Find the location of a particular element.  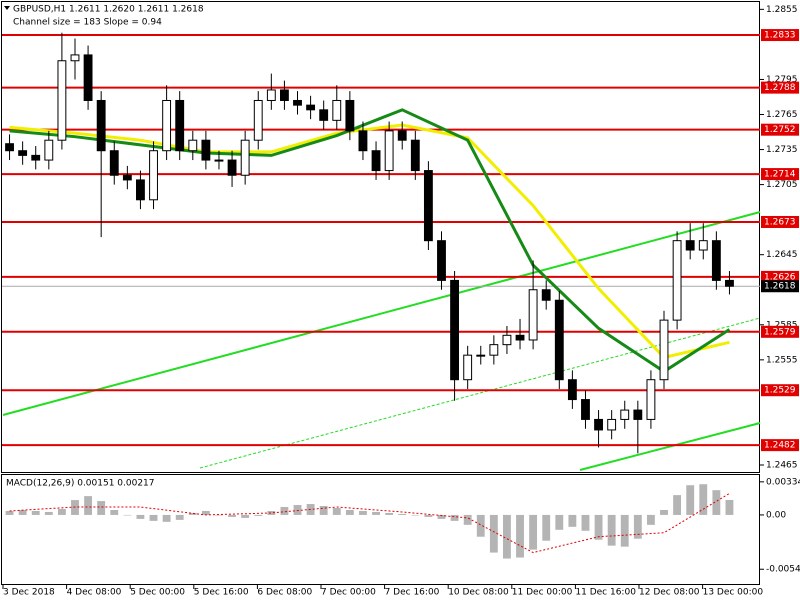

level-label: 1.2673 is located at coordinates (780, 222).